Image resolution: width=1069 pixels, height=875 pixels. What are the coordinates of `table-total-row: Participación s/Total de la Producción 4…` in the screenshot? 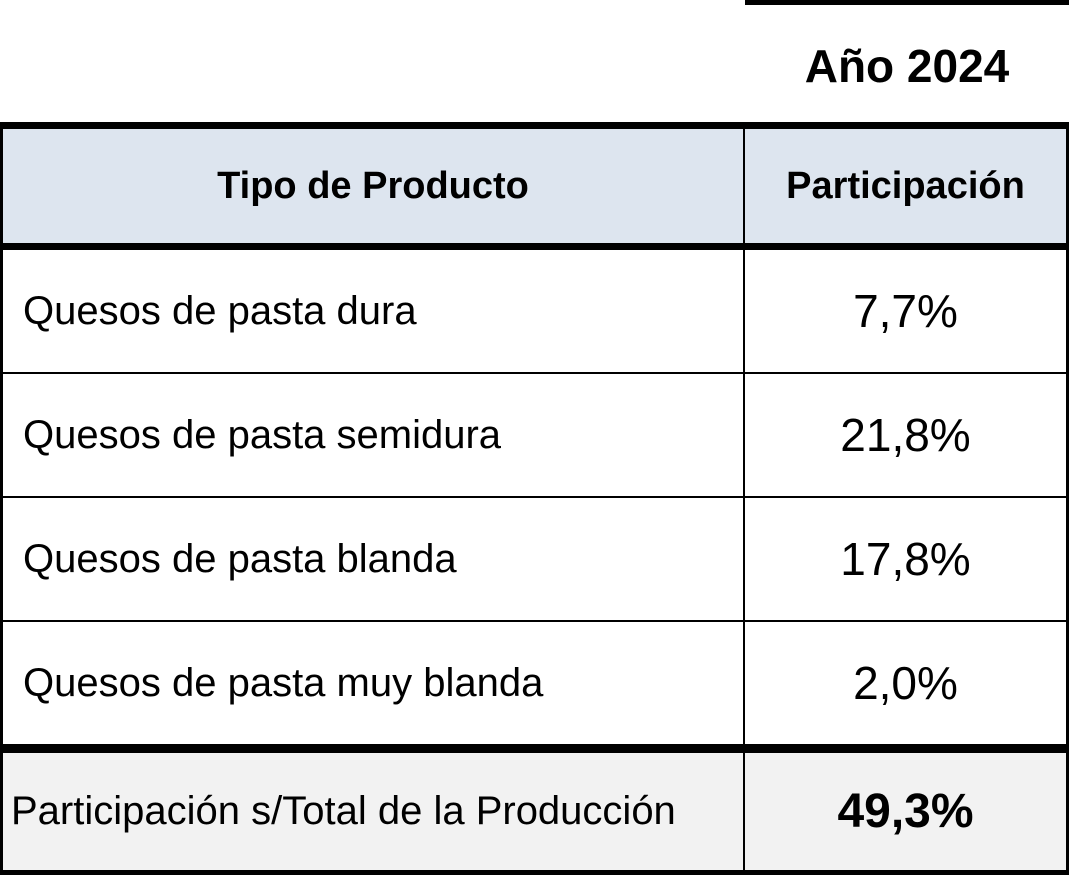 It's located at (534, 810).